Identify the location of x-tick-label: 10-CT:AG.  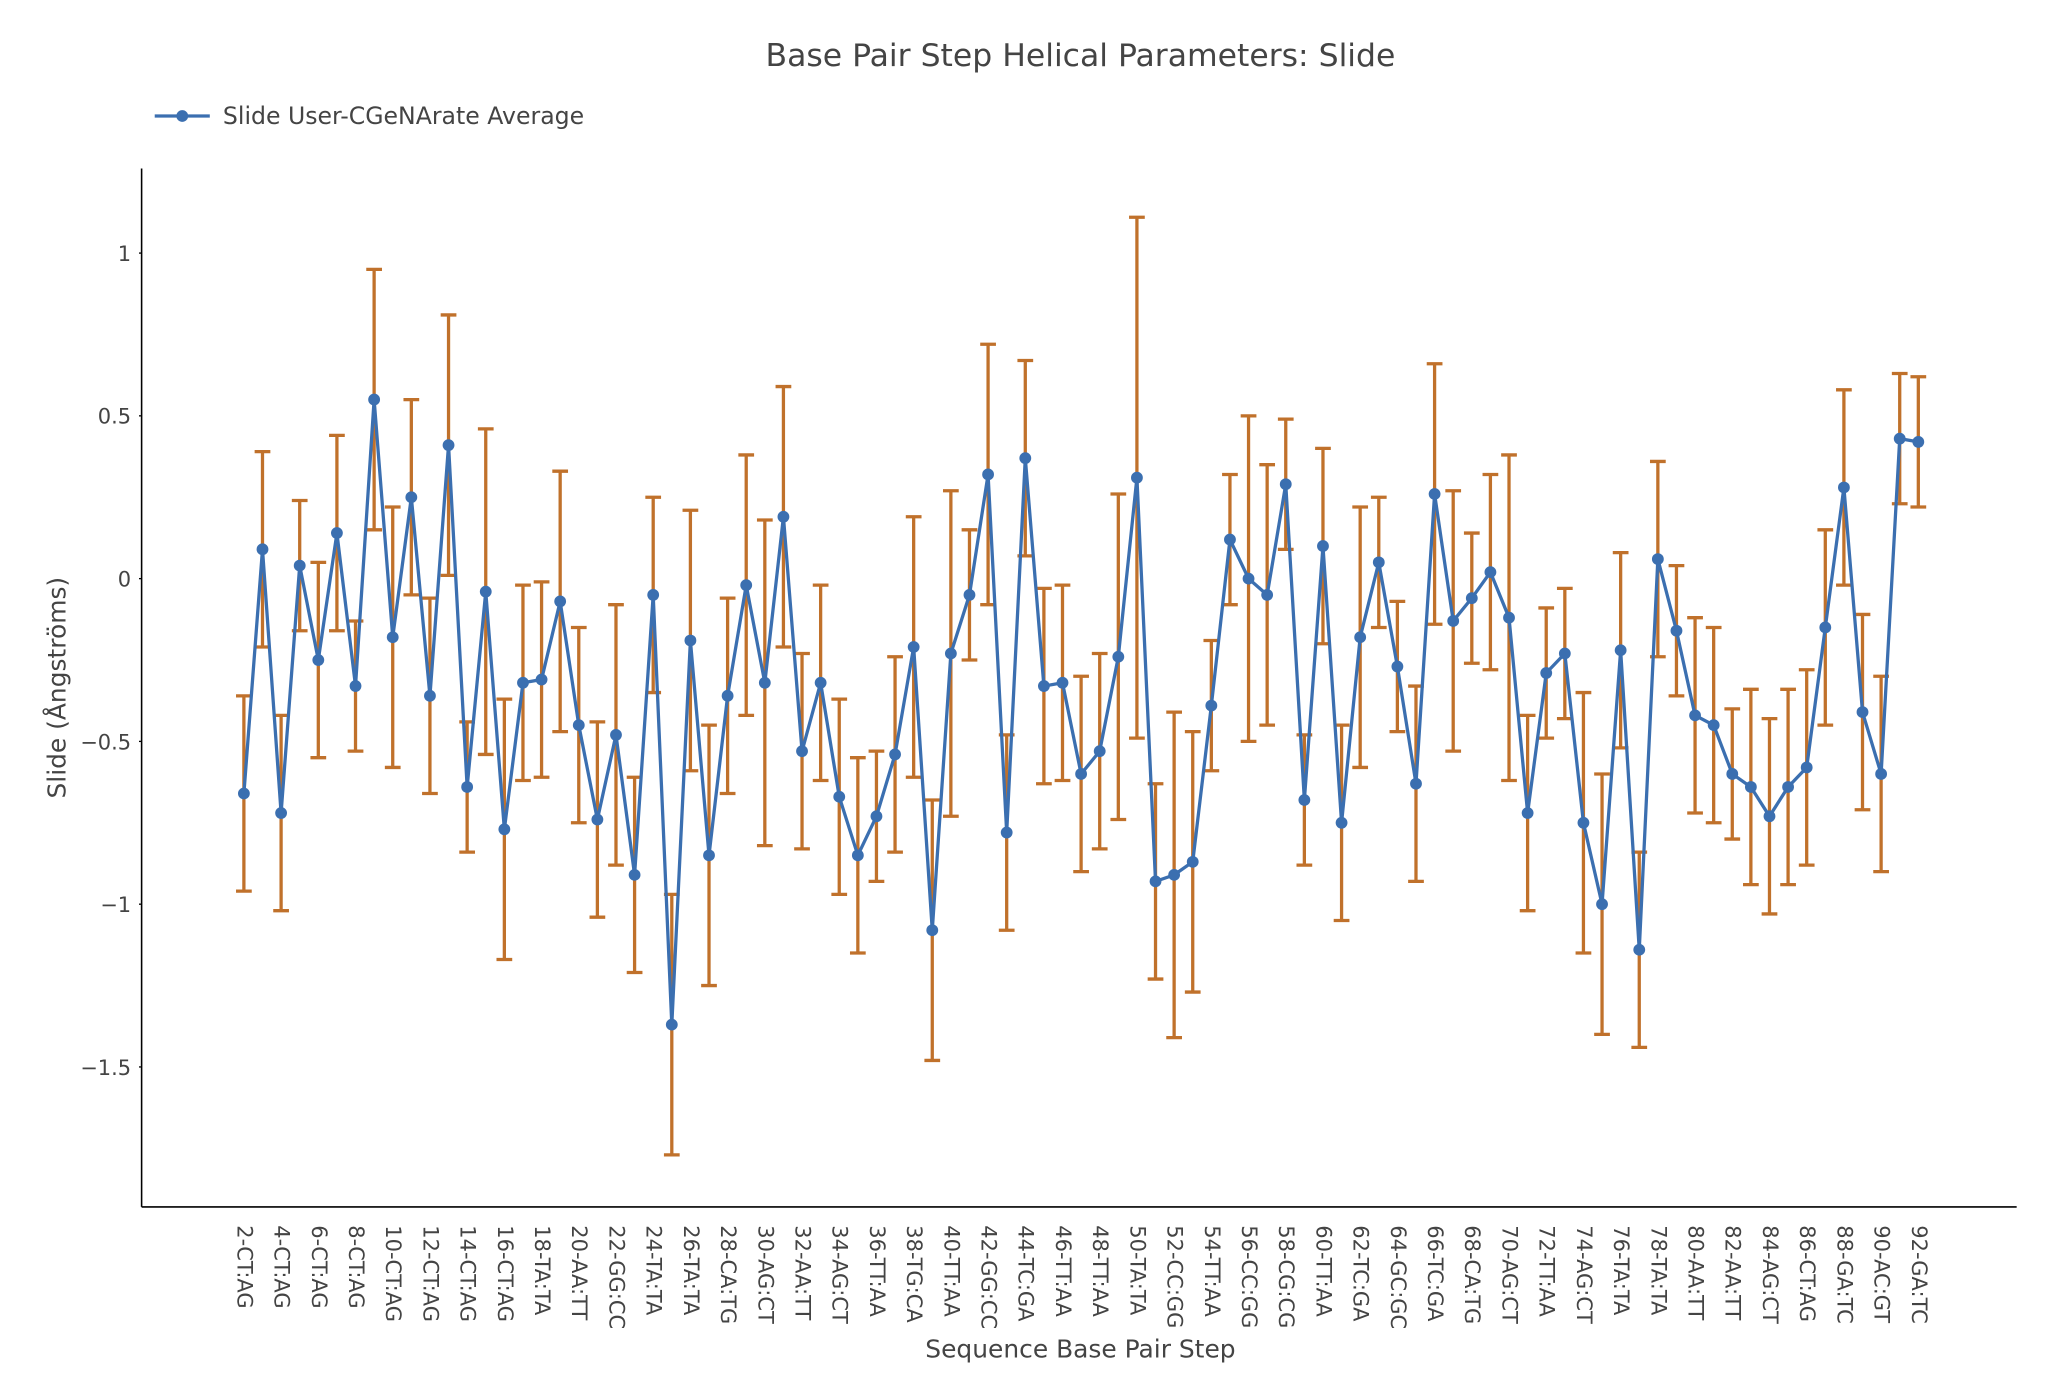
(393, 1273).